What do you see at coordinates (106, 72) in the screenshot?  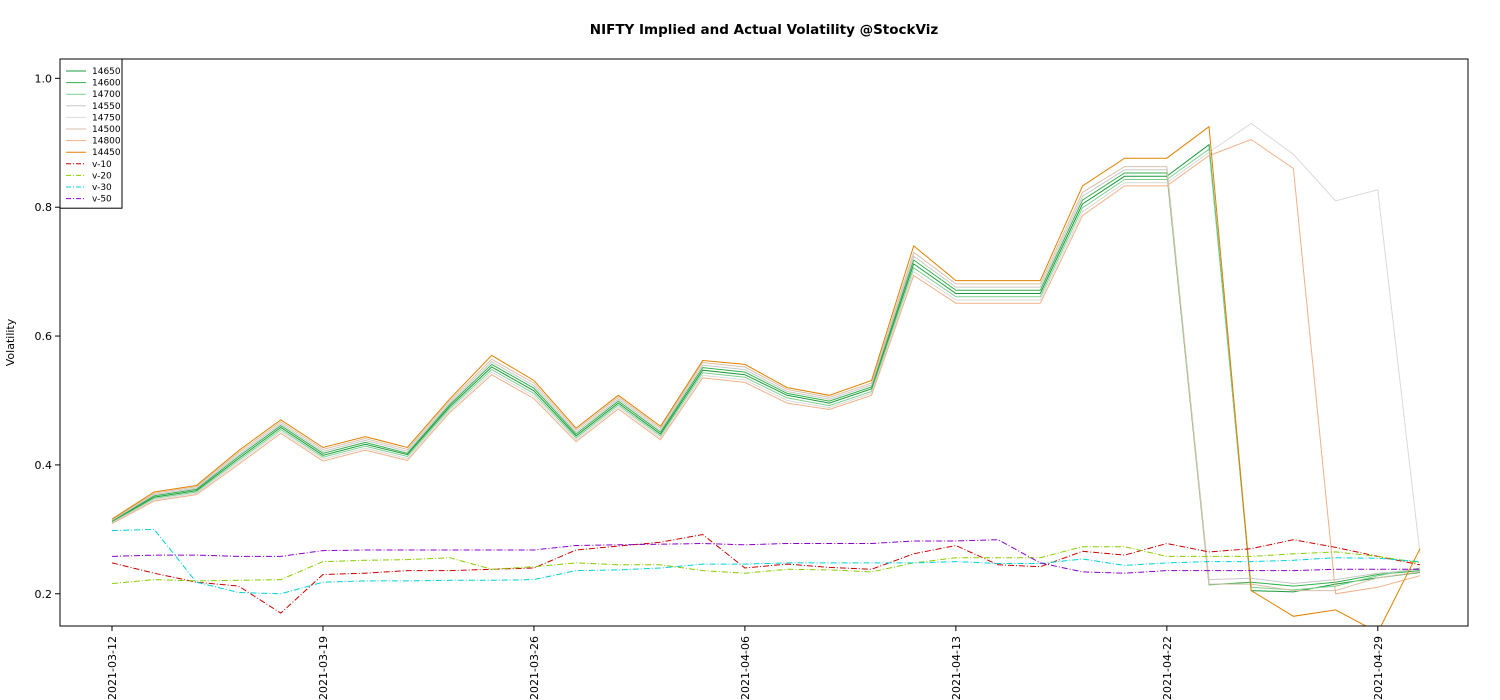 I see `legend-label-14650: 14650` at bounding box center [106, 72].